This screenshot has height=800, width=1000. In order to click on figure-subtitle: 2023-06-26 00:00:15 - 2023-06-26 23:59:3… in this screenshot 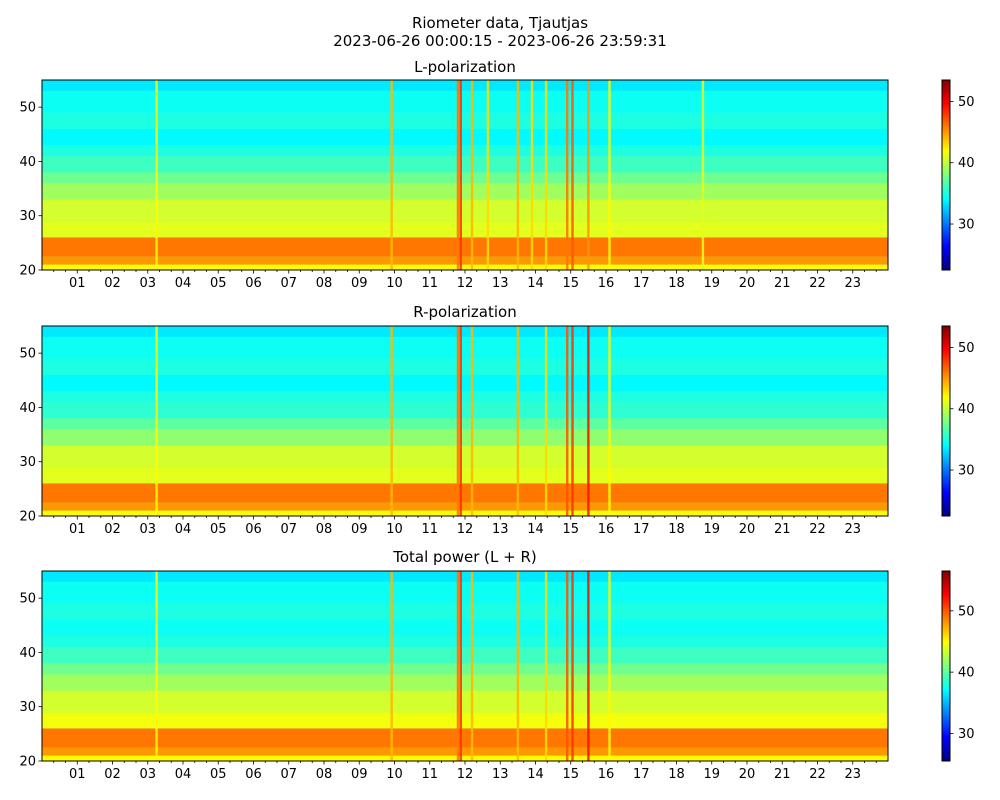, I will do `click(500, 41)`.